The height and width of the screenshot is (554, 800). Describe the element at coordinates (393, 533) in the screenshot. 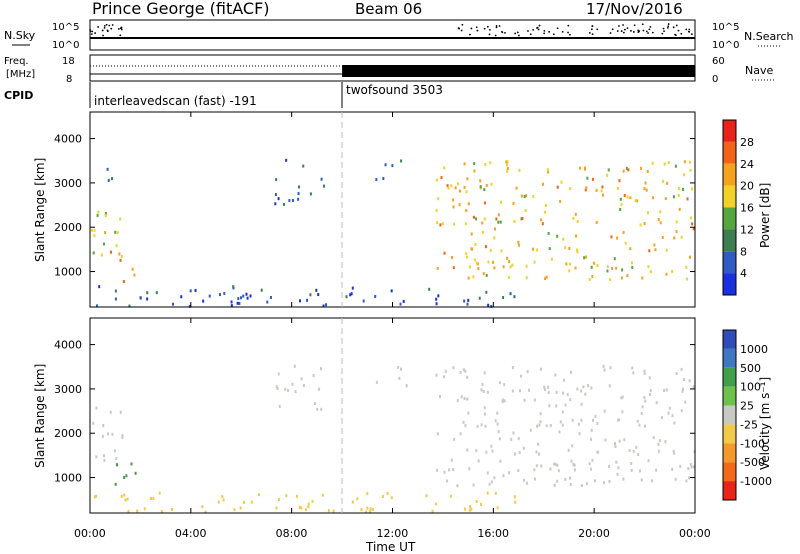

I see `x-tick-label: 12:00` at that location.